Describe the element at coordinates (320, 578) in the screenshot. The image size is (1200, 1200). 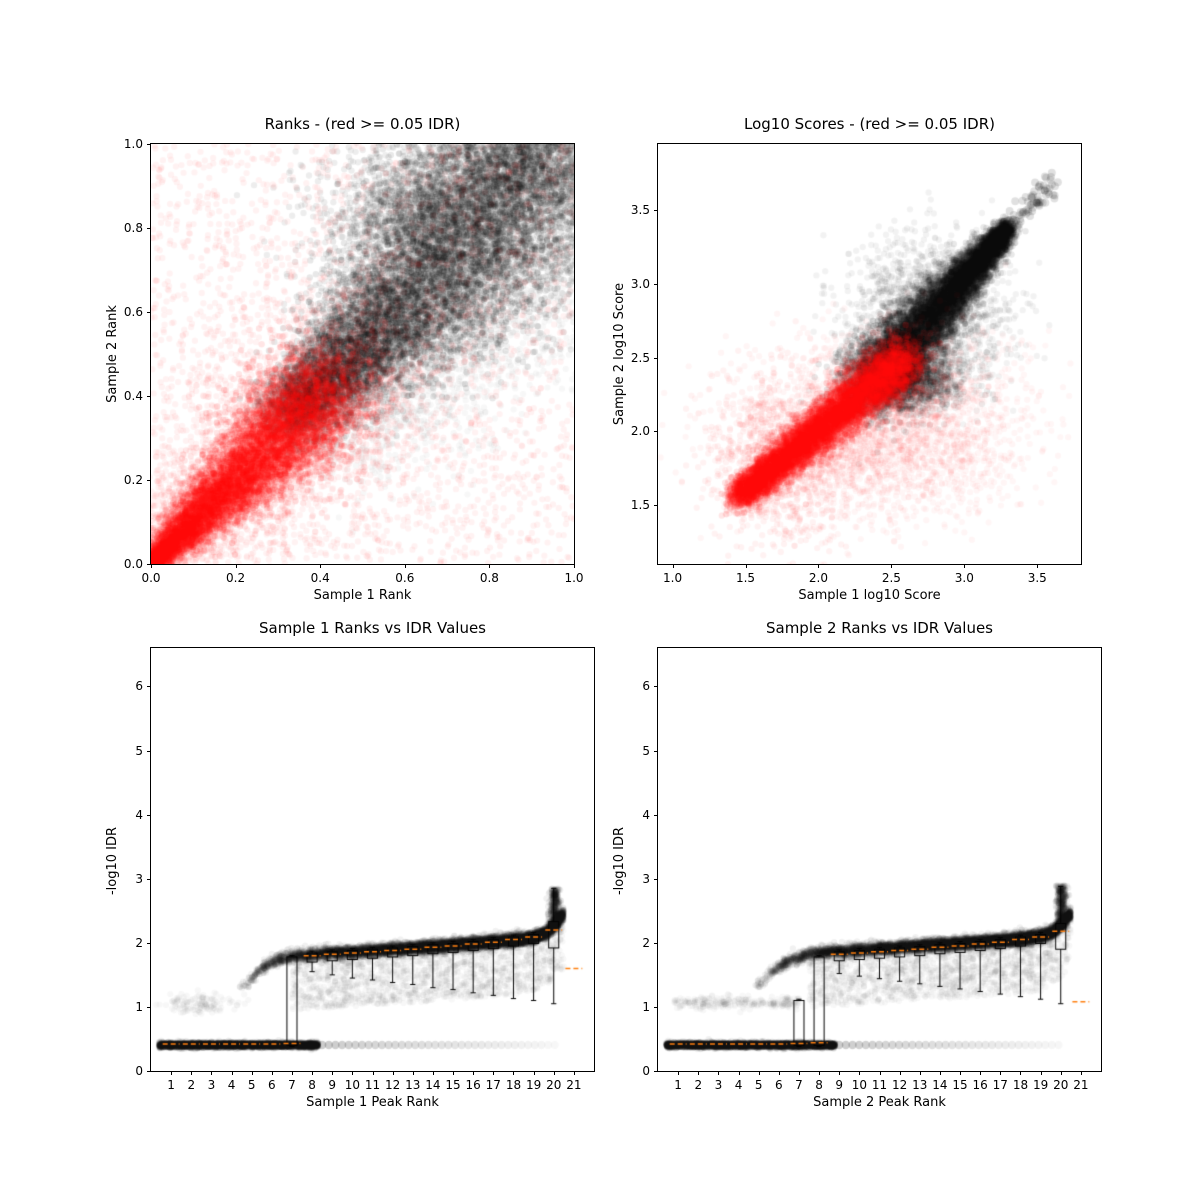
I see `x-tick-label: 0.4` at that location.